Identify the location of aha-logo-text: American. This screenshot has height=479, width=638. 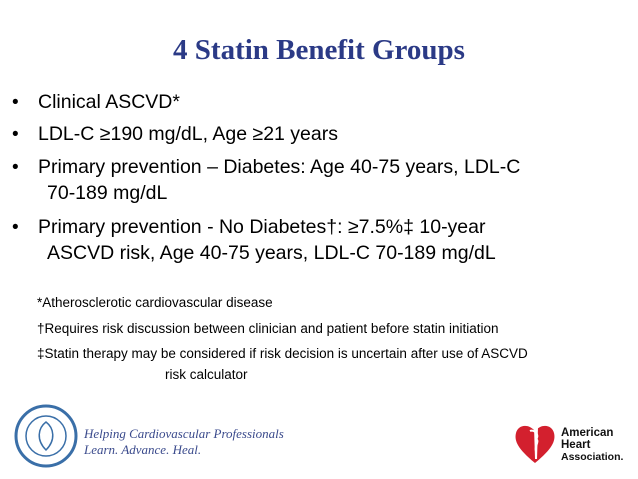
(587, 433).